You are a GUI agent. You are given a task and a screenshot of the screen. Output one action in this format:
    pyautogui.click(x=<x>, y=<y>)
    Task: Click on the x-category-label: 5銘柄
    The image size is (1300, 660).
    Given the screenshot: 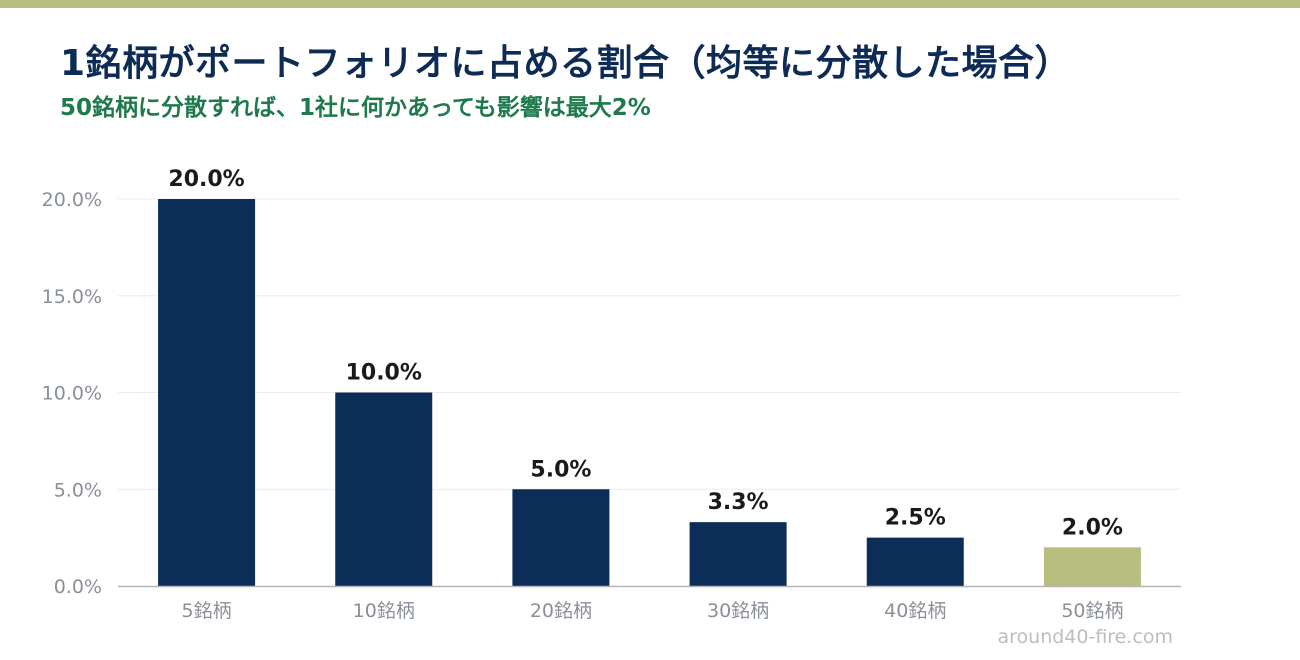 What is the action you would take?
    pyautogui.click(x=207, y=611)
    